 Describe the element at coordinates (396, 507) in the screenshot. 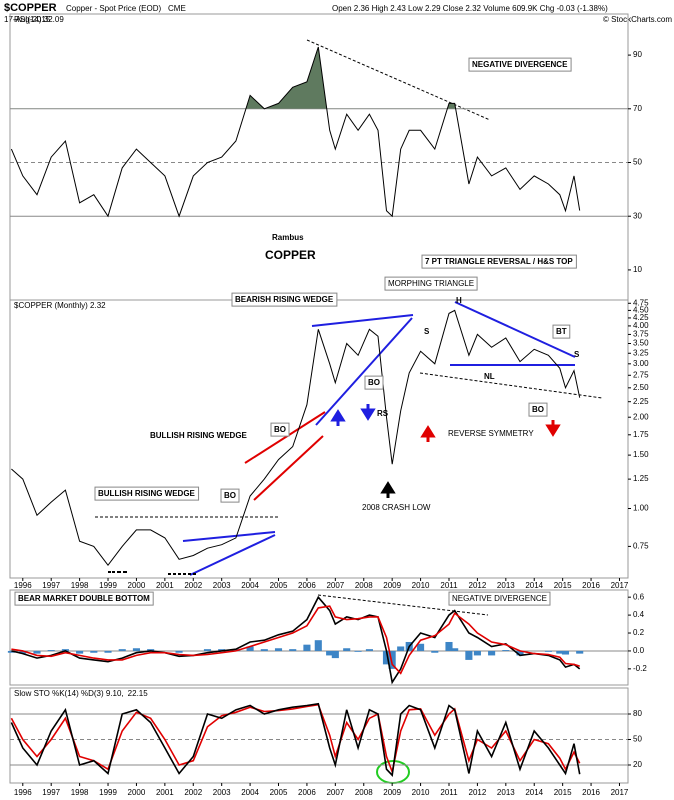

I see `annotation: 2008 CRASH LOW` at that location.